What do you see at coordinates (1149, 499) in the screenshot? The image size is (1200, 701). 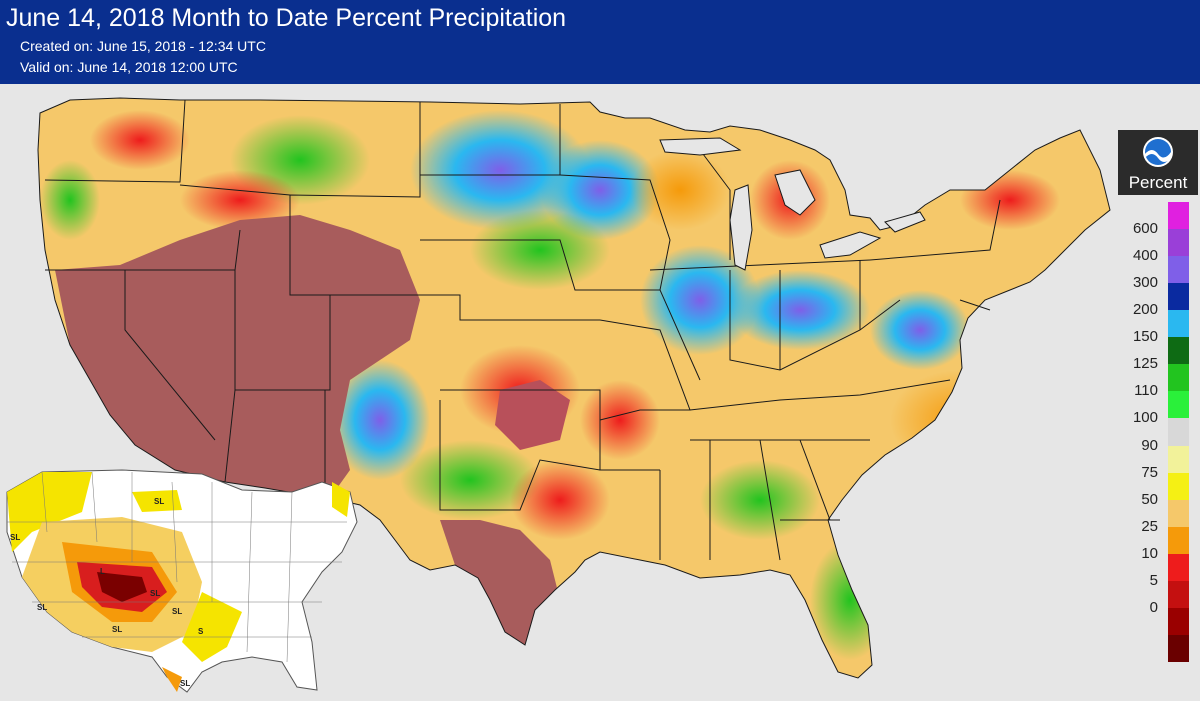 I see `legend-label: 50` at bounding box center [1149, 499].